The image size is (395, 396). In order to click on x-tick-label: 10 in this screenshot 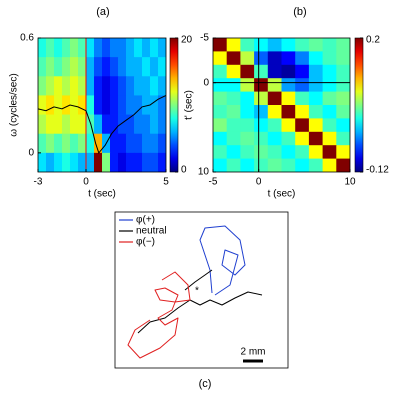, I will do `click(350, 182)`.